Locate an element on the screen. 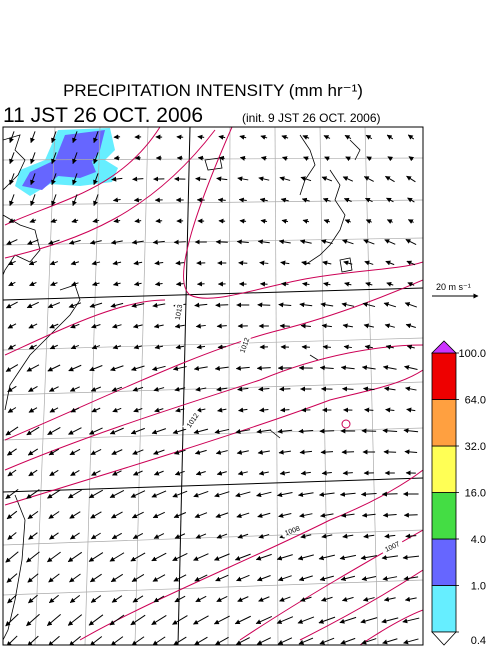 The image size is (500, 650). colorbar-label: 0.4 is located at coordinates (478, 641).